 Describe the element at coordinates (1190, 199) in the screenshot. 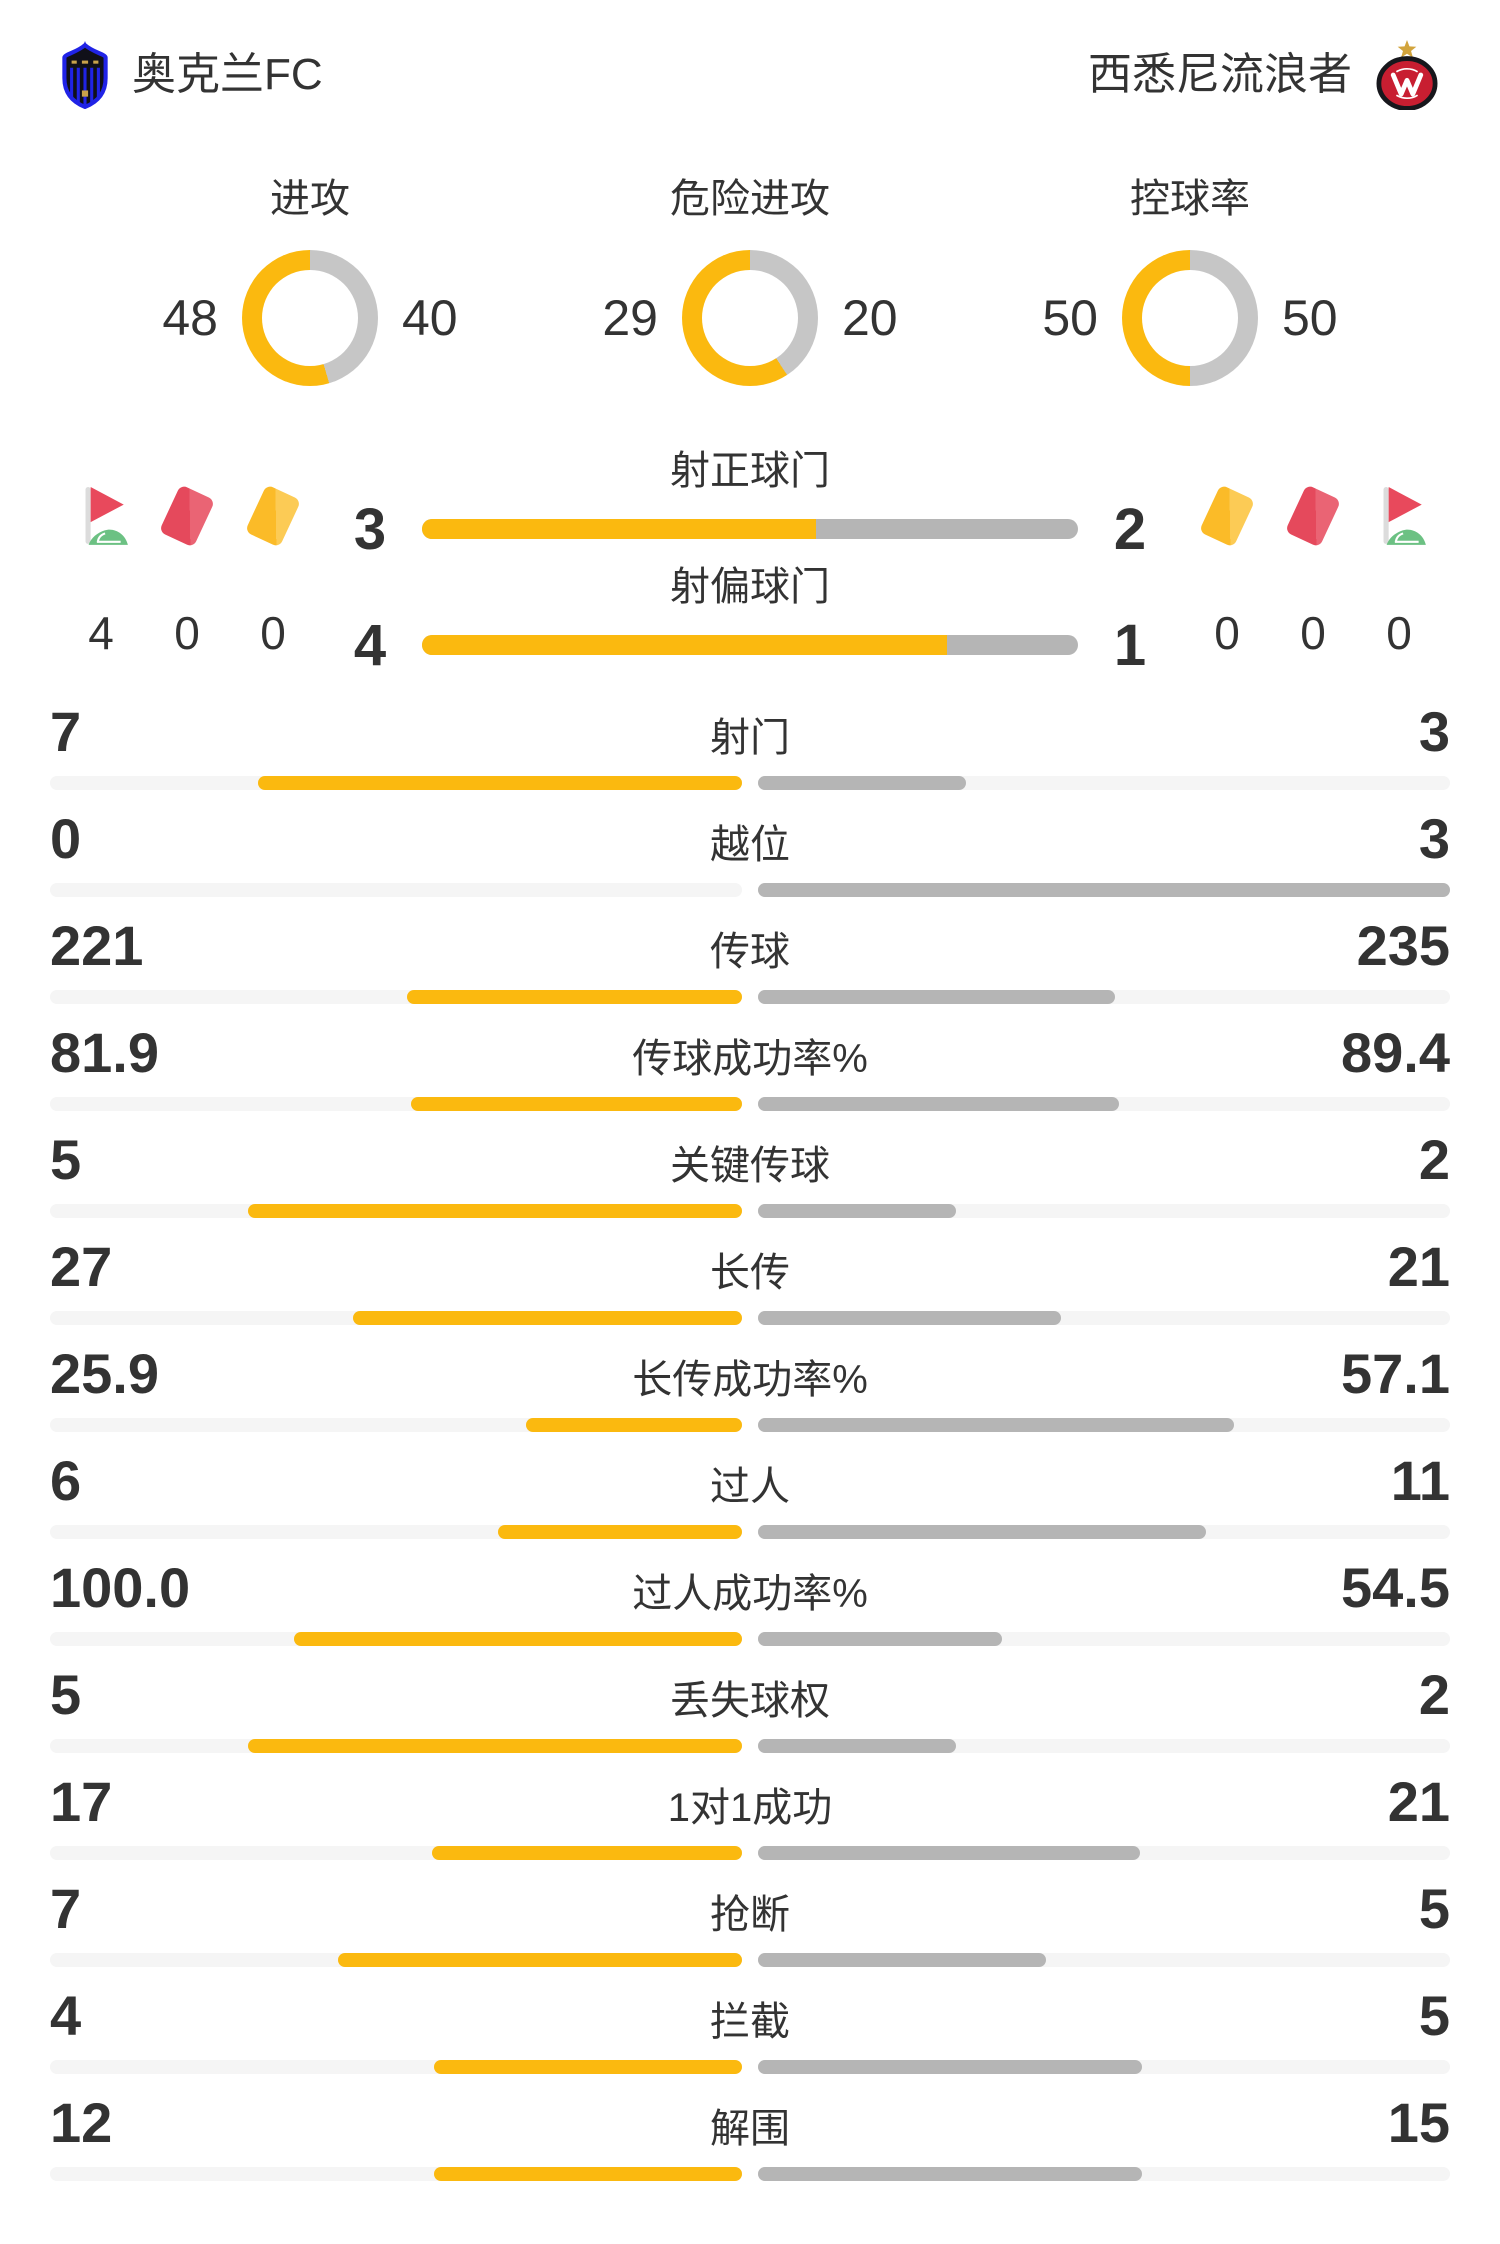

I see `donut-title: 控球率` at that location.